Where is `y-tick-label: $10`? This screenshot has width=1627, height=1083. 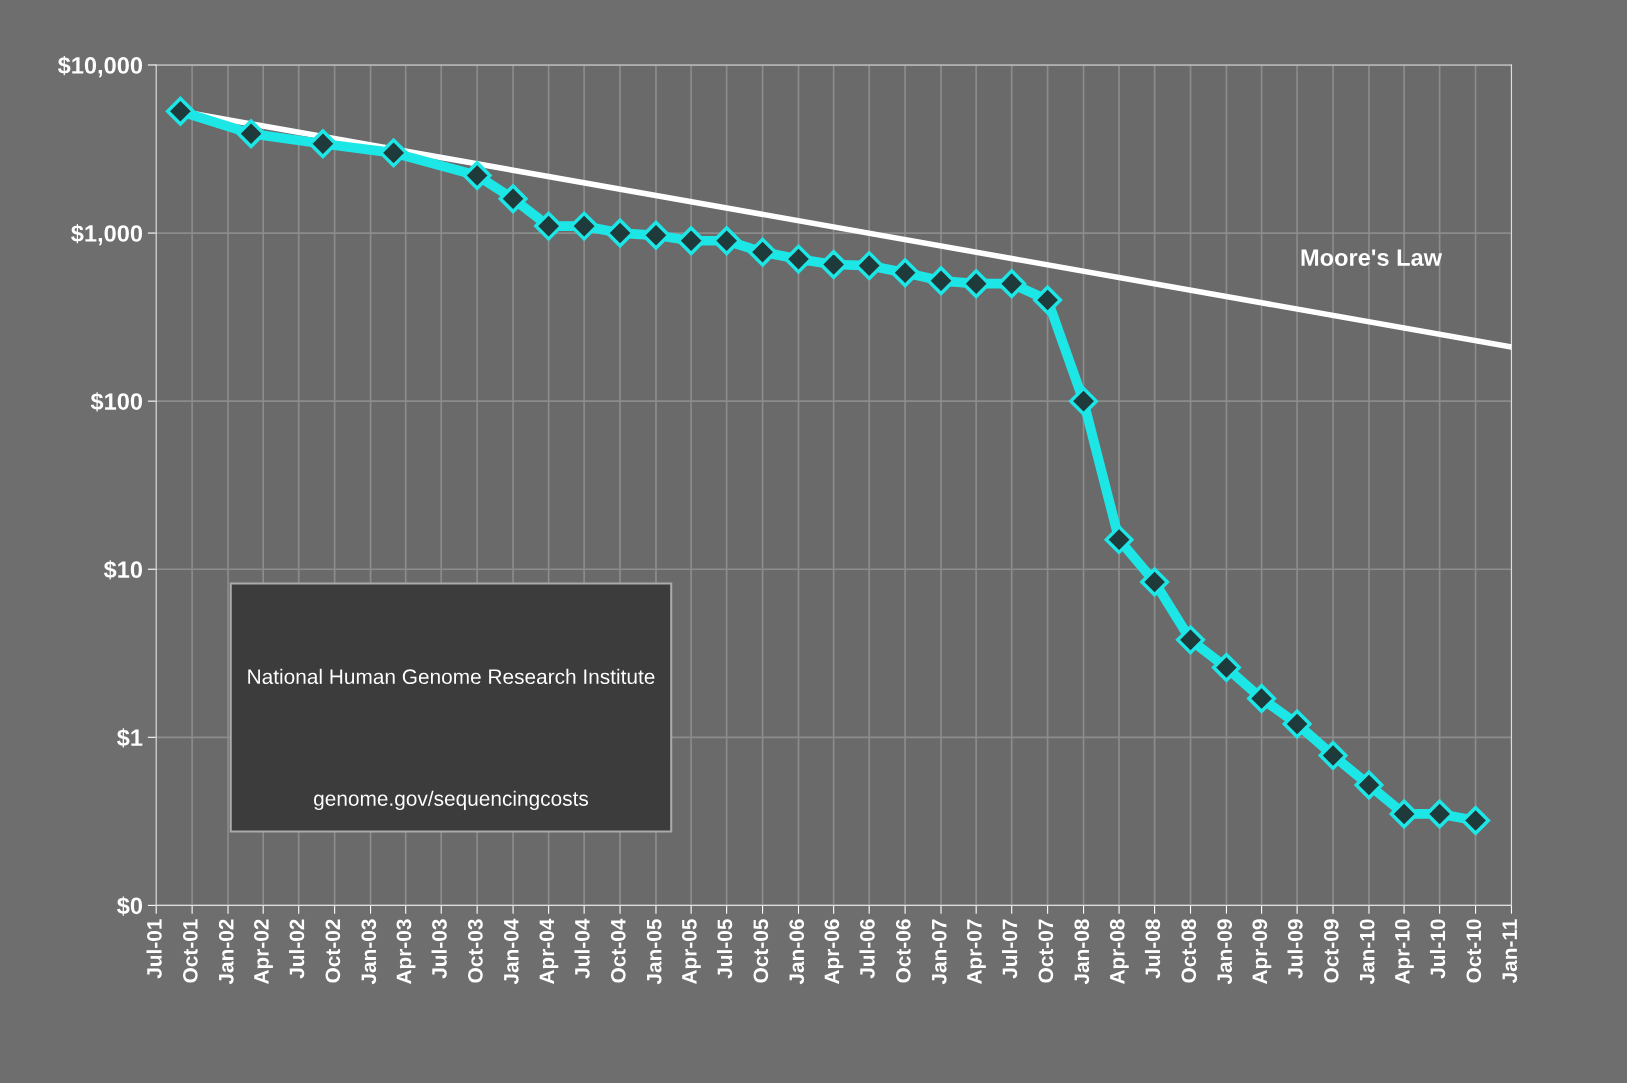 y-tick-label: $10 is located at coordinates (123, 570).